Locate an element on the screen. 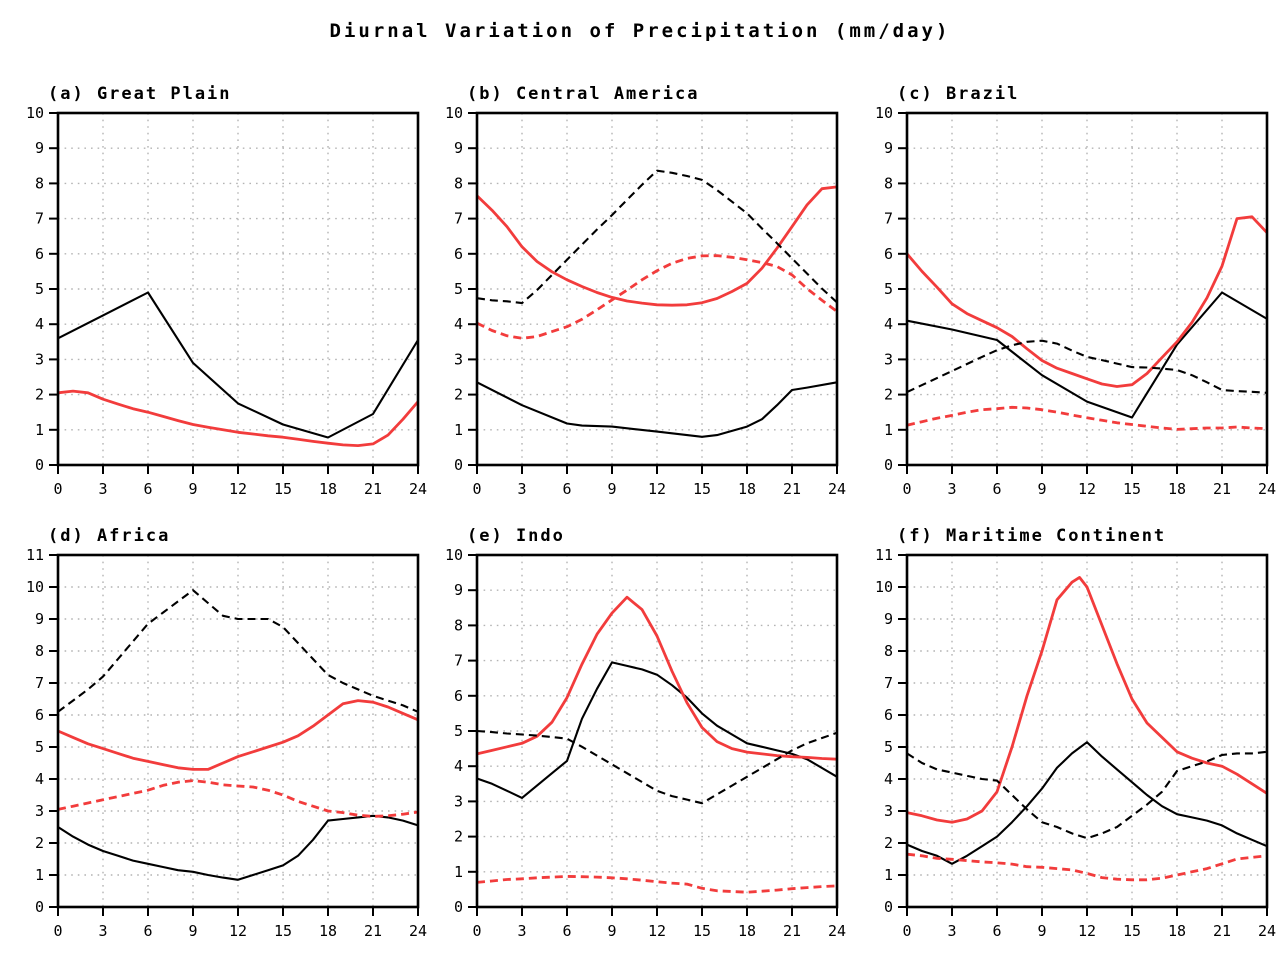 Image resolution: width=1280 pixels, height=960 pixels. panel-title-a: (a) Great Plain is located at coordinates (140, 94).